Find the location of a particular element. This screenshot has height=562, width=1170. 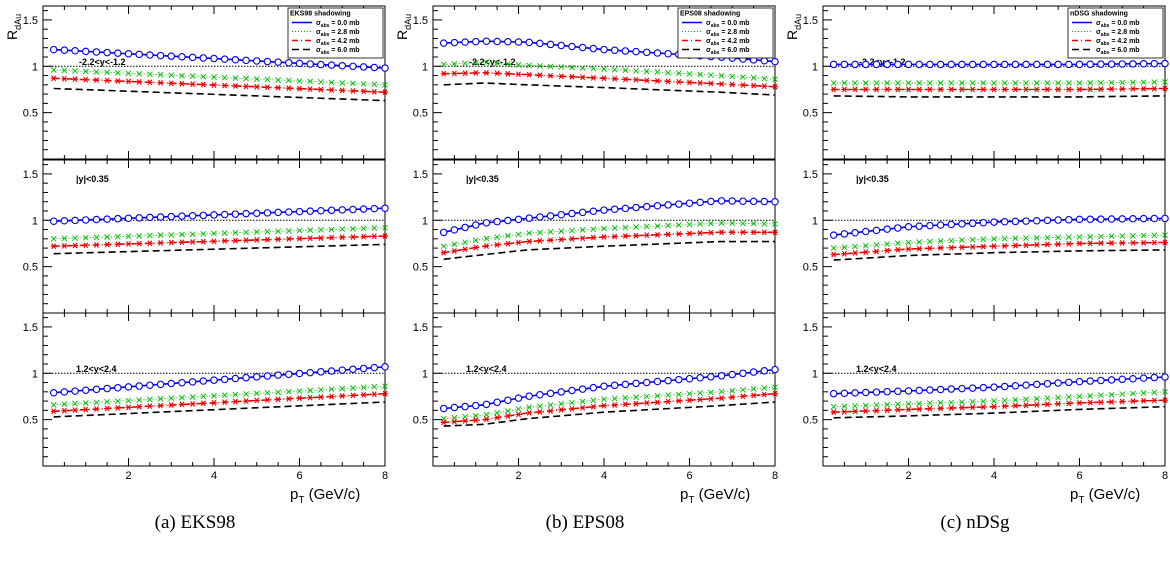

legend-title: EPS08 shadowing is located at coordinates (710, 14).